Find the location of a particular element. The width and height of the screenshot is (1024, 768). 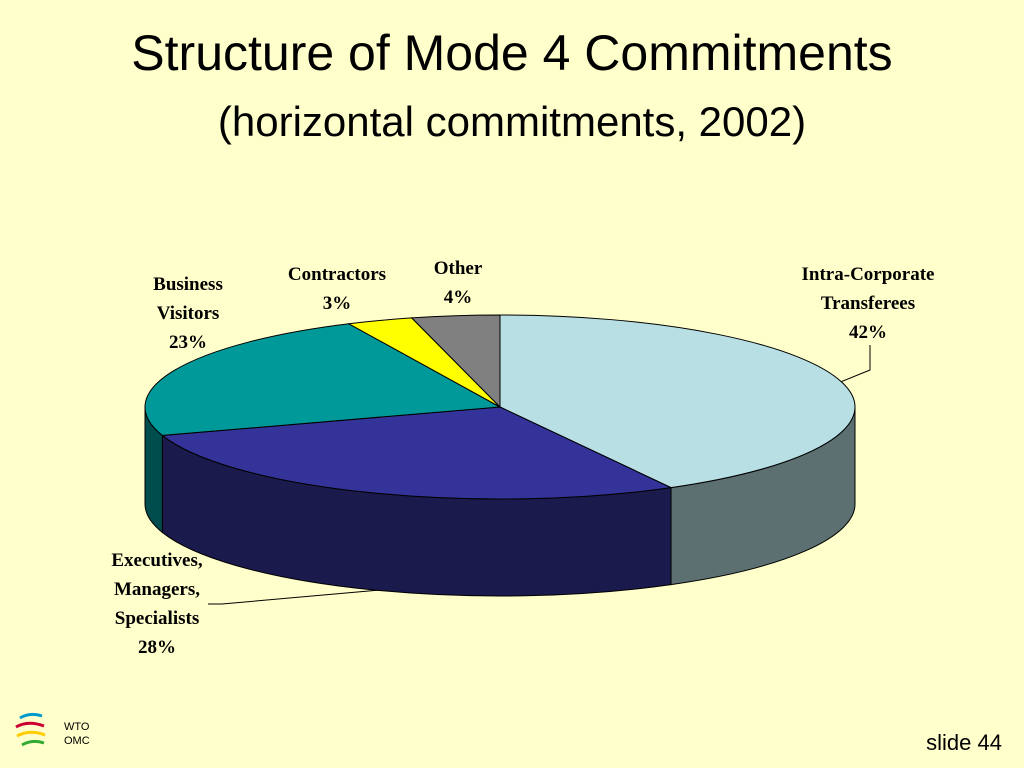

title: Structure of Mode 4 Commitments is located at coordinates (512, 53).